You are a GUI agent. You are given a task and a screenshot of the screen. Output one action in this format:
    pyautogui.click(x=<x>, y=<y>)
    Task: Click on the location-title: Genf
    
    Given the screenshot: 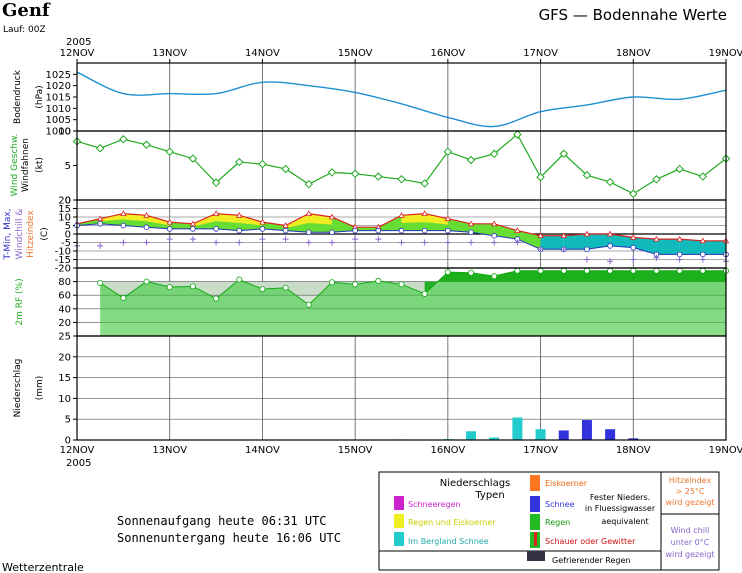 What is the action you would take?
    pyautogui.click(x=26, y=10)
    